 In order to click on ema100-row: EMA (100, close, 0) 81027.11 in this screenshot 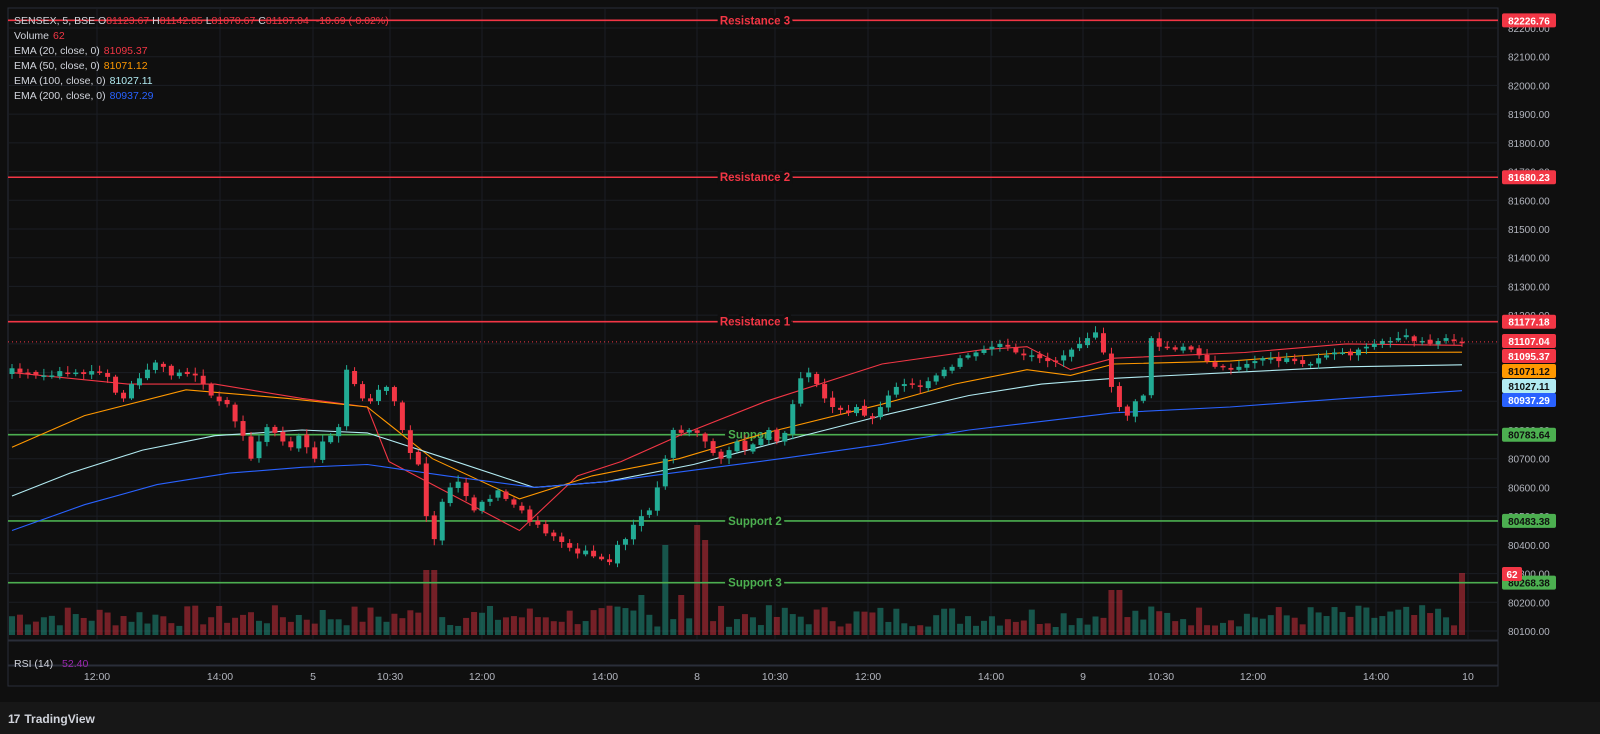, I will do `click(201, 81)`.